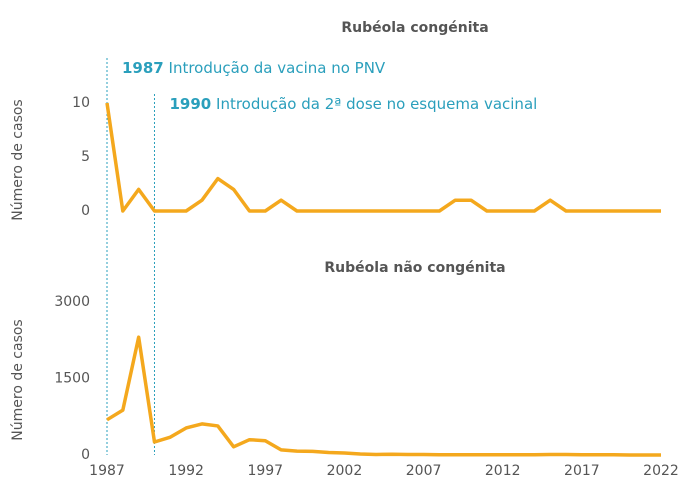  I want to click on x-tick-label: 2012, so click(503, 471).